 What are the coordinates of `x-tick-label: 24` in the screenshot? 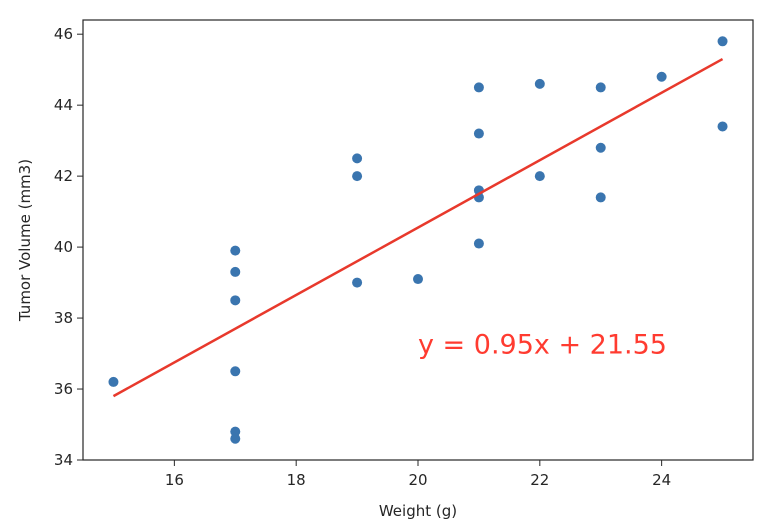 It's located at (661, 480).